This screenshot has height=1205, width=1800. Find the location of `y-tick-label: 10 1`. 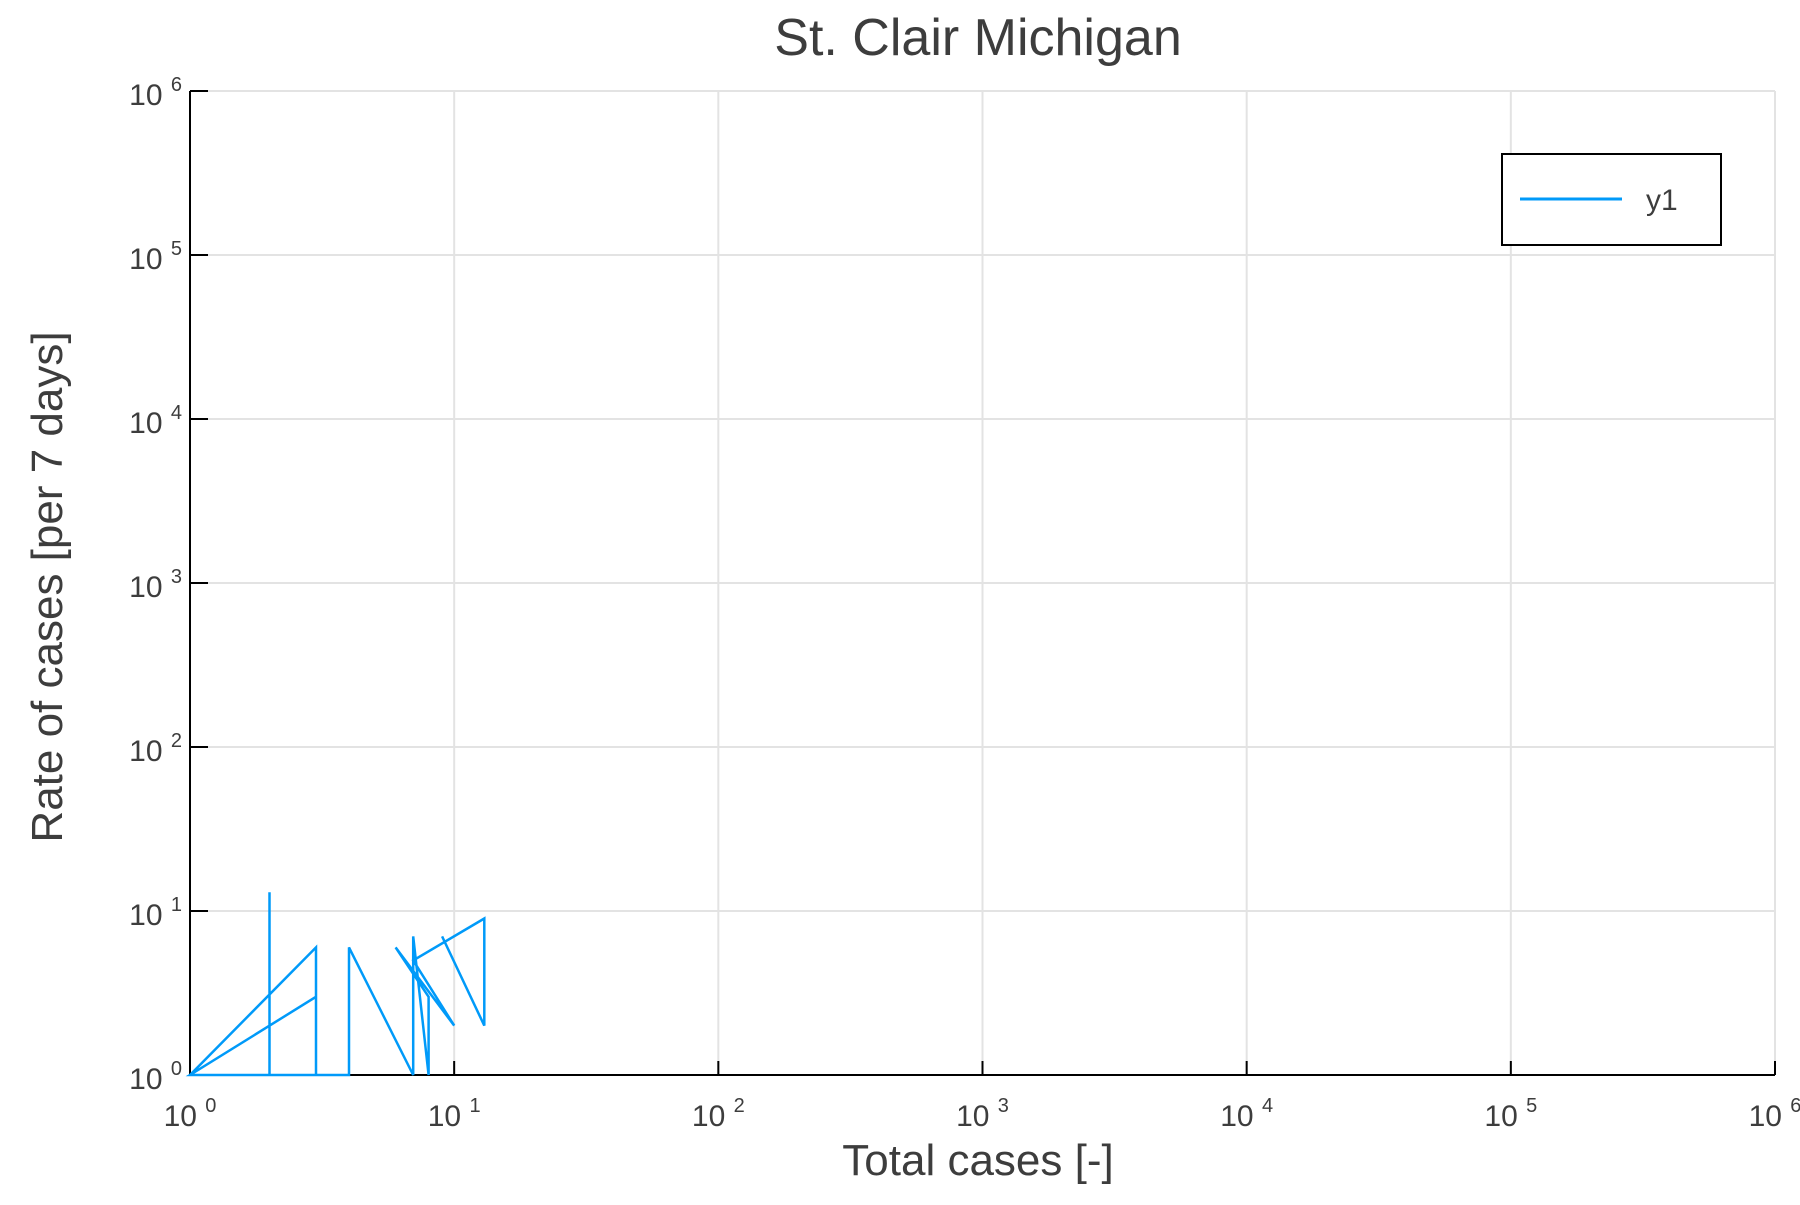

y-tick-label: 10 1 is located at coordinates (155, 913).